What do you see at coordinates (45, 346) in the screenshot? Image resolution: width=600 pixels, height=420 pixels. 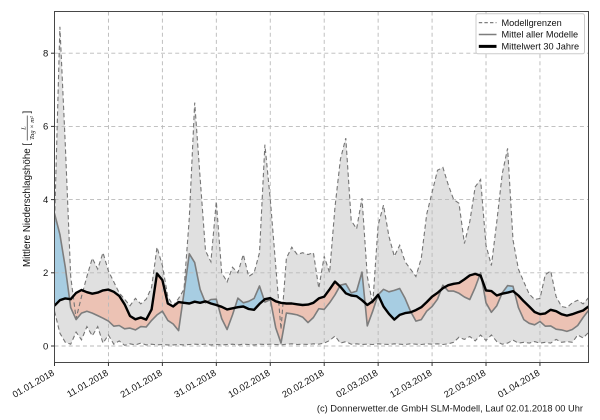 I see `svg-text: 0` at bounding box center [45, 346].